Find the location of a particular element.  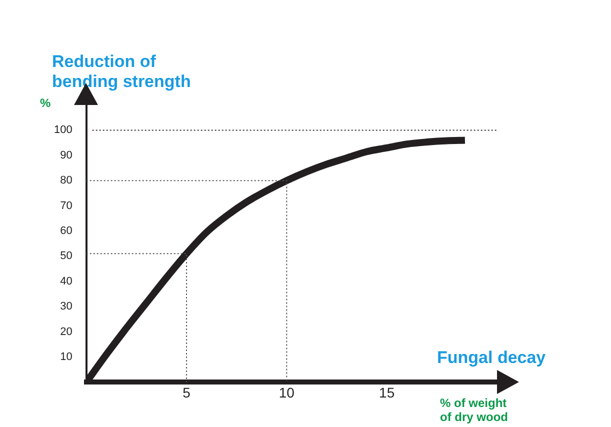

y-tick-label: 30 is located at coordinates (66, 306).